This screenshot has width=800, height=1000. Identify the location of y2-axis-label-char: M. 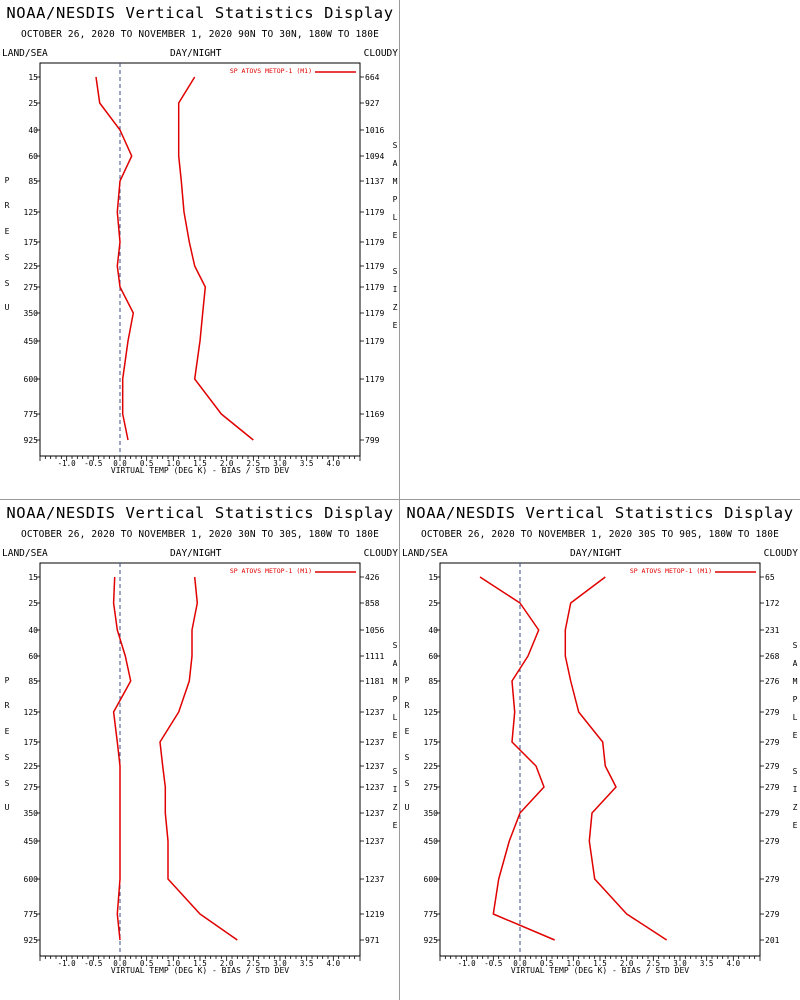
(795, 681).